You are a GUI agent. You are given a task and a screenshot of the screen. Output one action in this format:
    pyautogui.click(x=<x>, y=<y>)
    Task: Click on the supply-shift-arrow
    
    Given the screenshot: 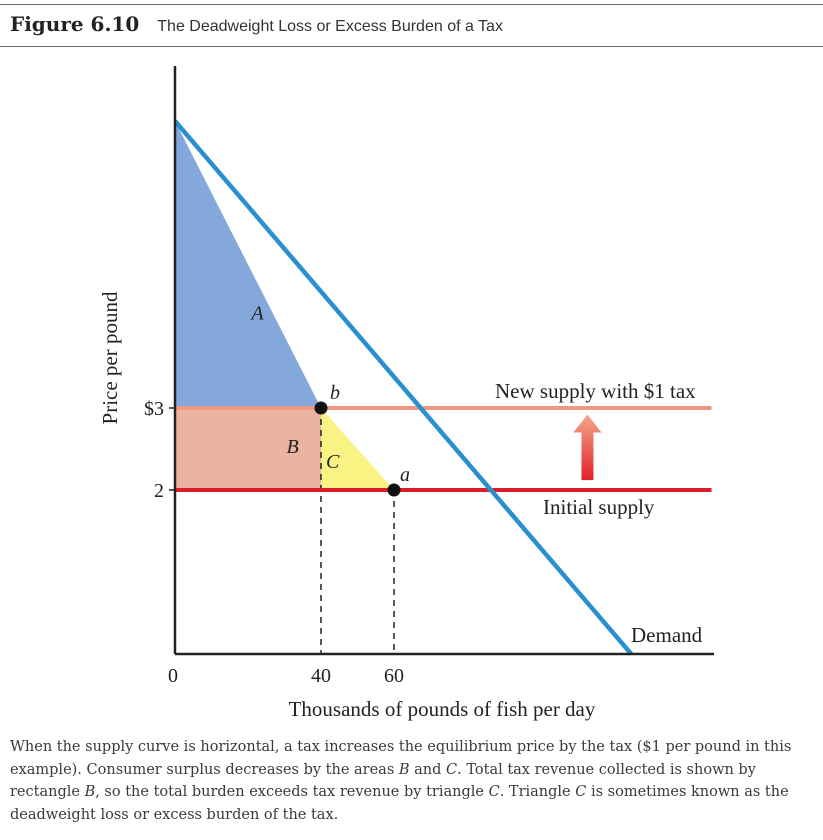 What is the action you would take?
    pyautogui.click(x=587, y=447)
    